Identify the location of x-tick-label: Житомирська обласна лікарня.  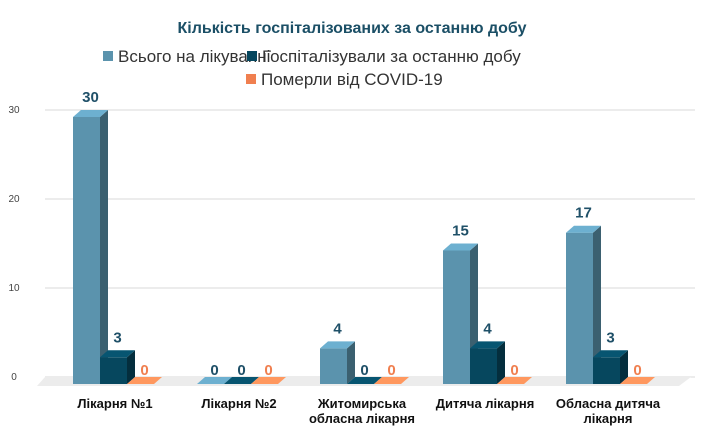
(362, 411).